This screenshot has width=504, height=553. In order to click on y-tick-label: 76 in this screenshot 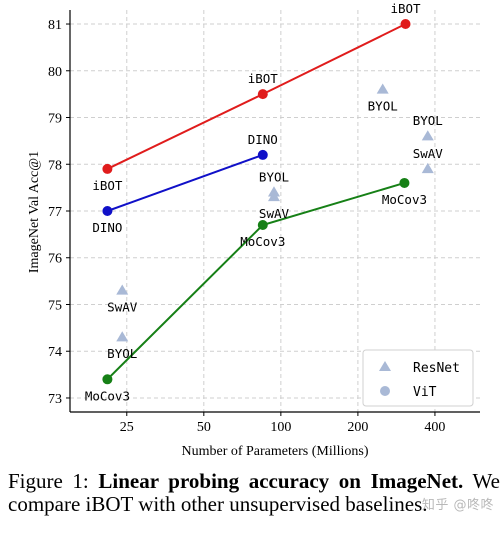, I will do `click(55, 259)`.